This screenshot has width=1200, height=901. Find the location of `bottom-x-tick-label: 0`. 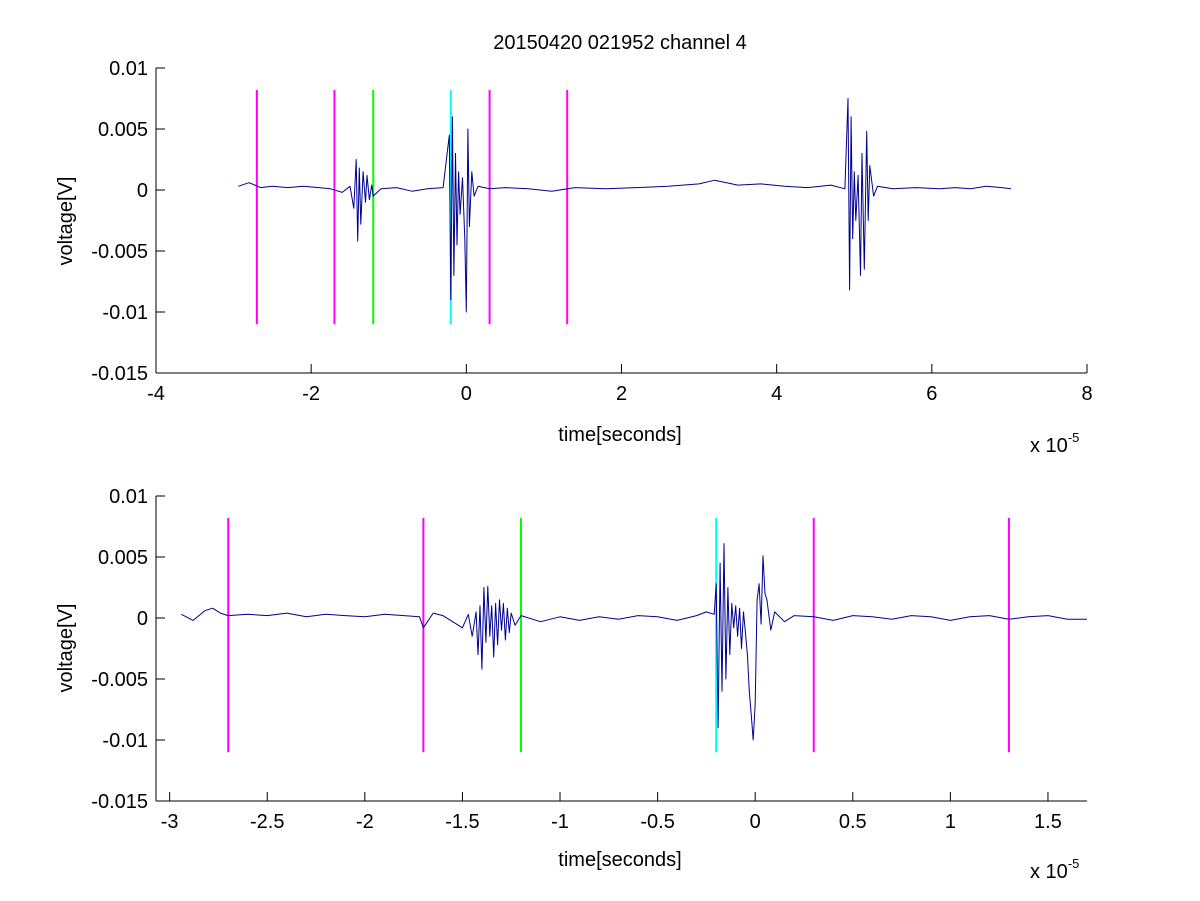

bottom-x-tick-label: 0 is located at coordinates (755, 822).